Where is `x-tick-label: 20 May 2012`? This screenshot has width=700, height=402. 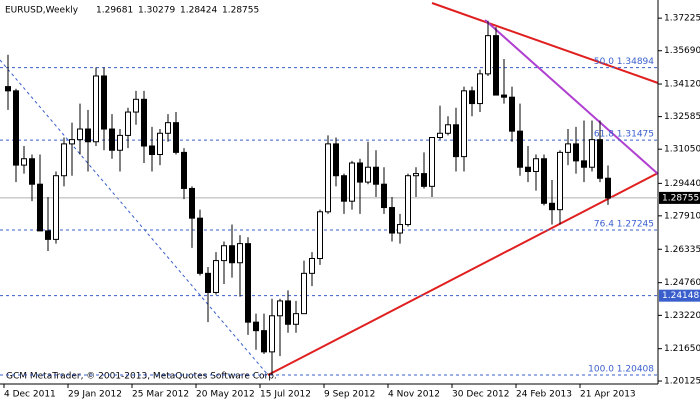 x-tick-label: 20 May 2012 is located at coordinates (225, 395).